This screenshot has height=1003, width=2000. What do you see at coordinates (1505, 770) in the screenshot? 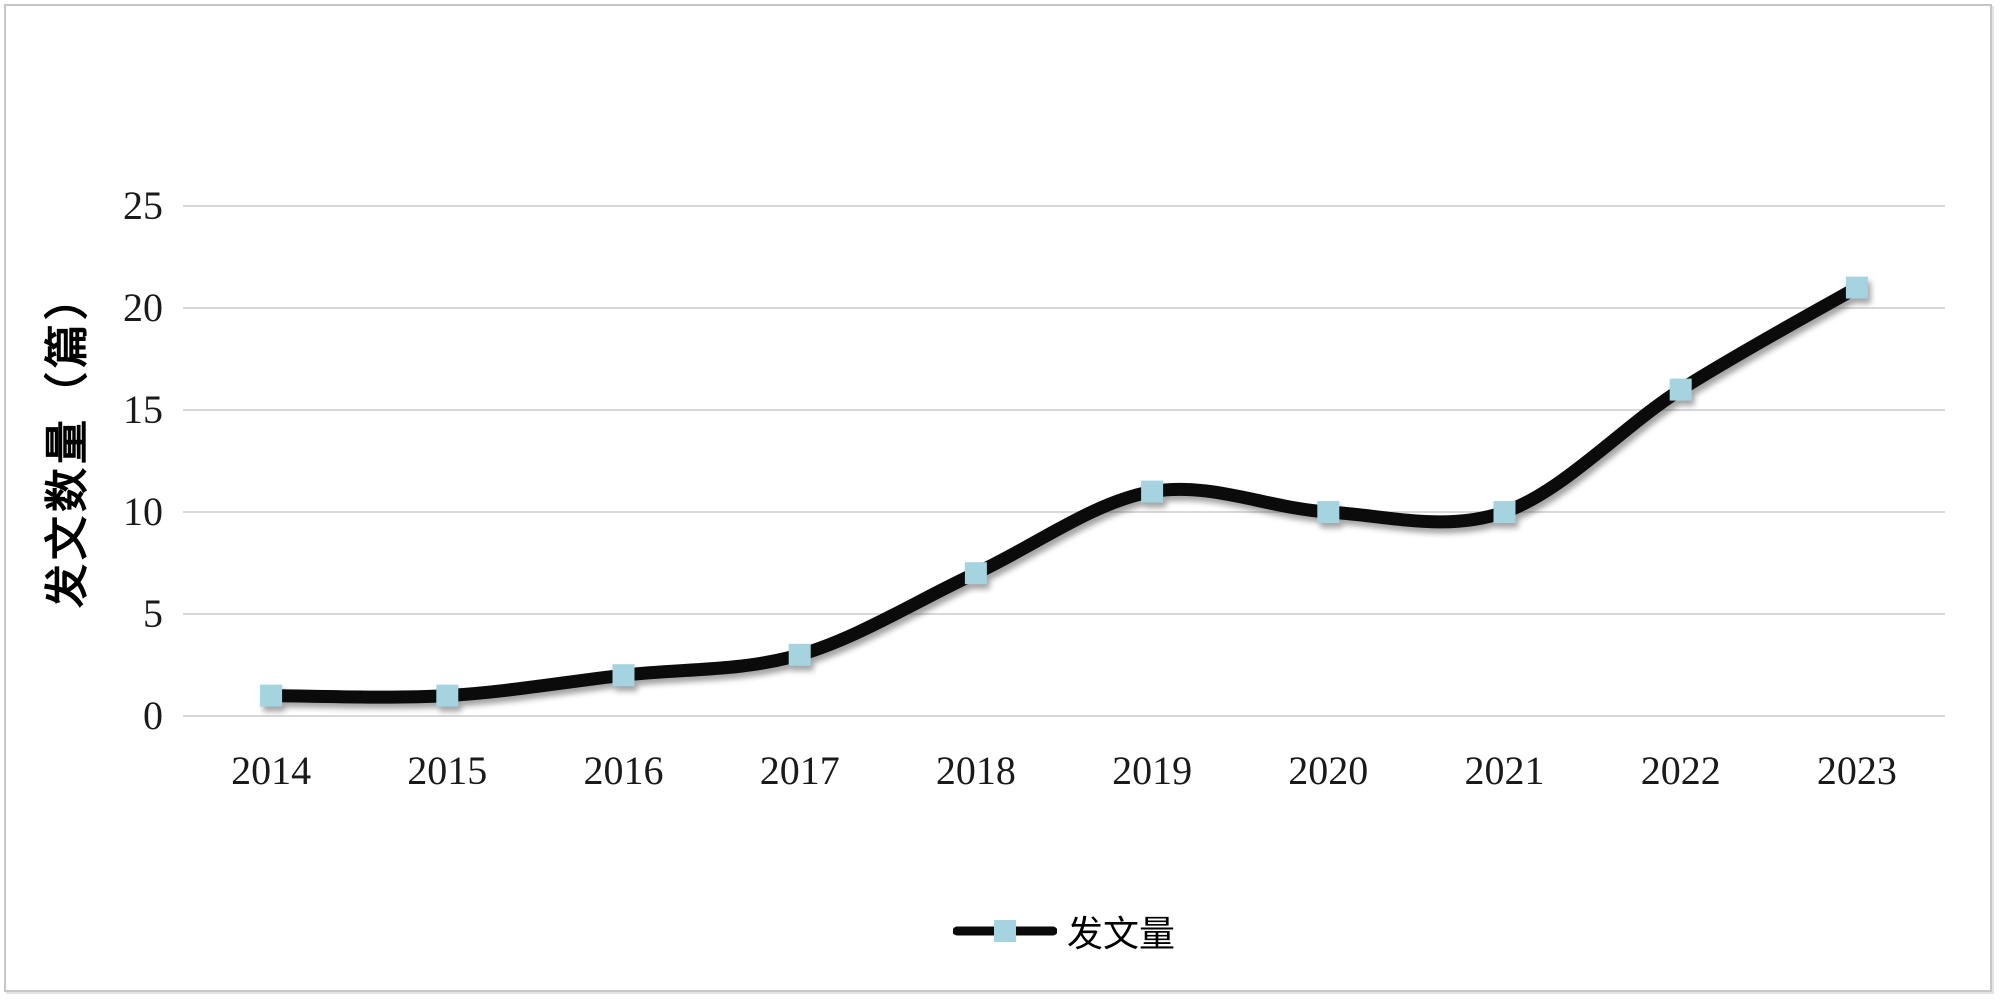
I see `x-tick-label: 2021` at bounding box center [1505, 770].